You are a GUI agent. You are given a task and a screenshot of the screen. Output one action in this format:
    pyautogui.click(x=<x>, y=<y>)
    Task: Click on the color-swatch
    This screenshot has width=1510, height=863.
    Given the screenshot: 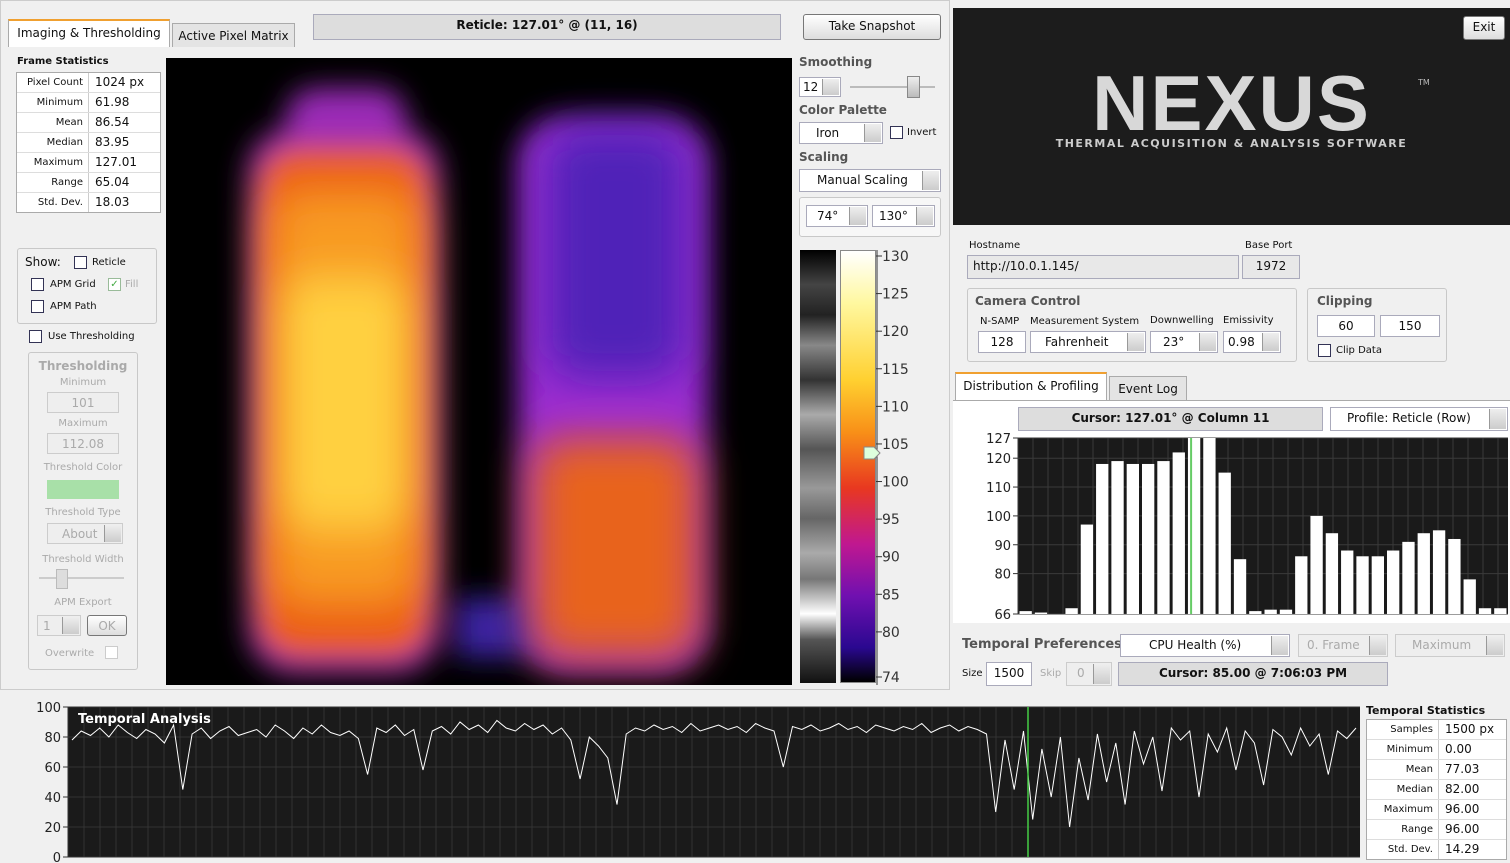 What is the action you would take?
    pyautogui.click(x=83, y=489)
    